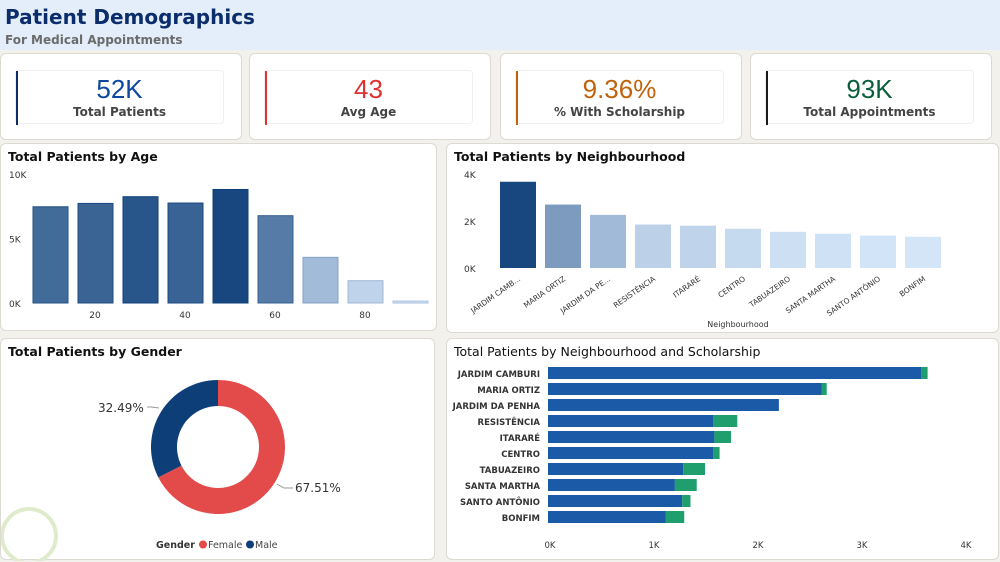 Image resolution: width=1000 pixels, height=562 pixels. What do you see at coordinates (184, 429) in the screenshot?
I see `donut-slice-male` at bounding box center [184, 429].